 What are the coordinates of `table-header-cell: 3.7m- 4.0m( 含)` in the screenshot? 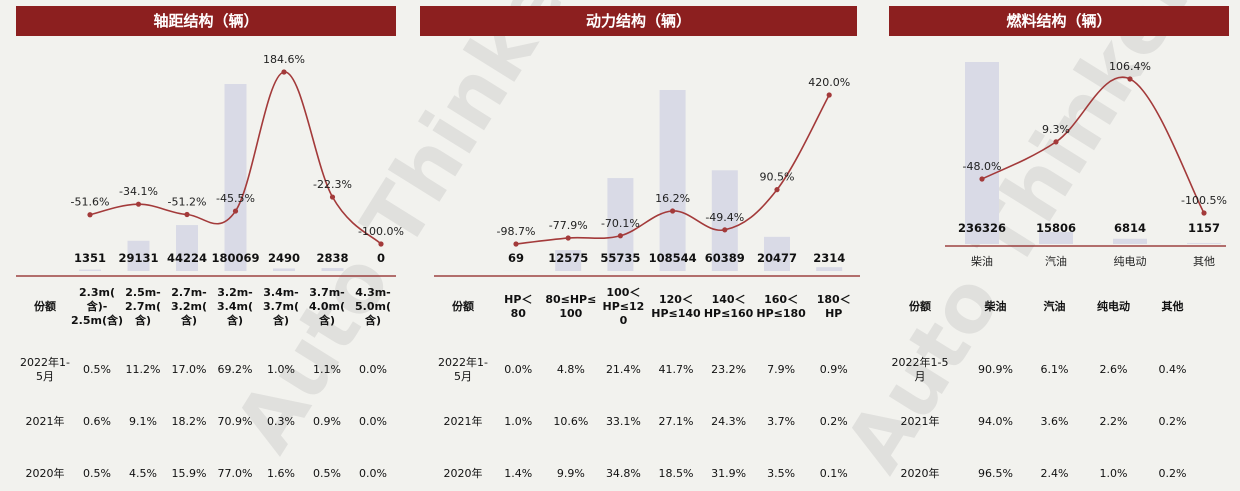 It's located at (327, 306).